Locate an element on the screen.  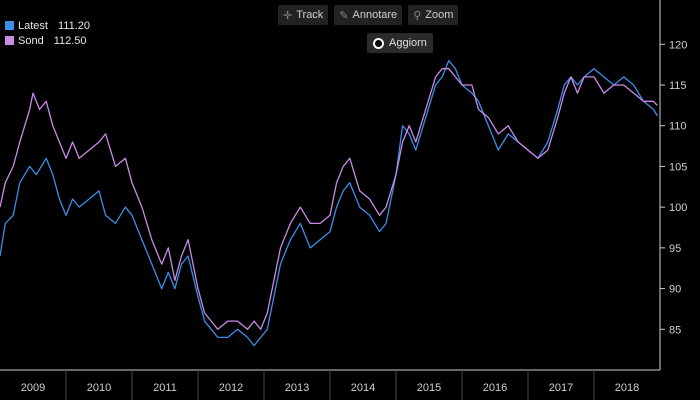
x-tick-label: 2012 is located at coordinates (231, 388).